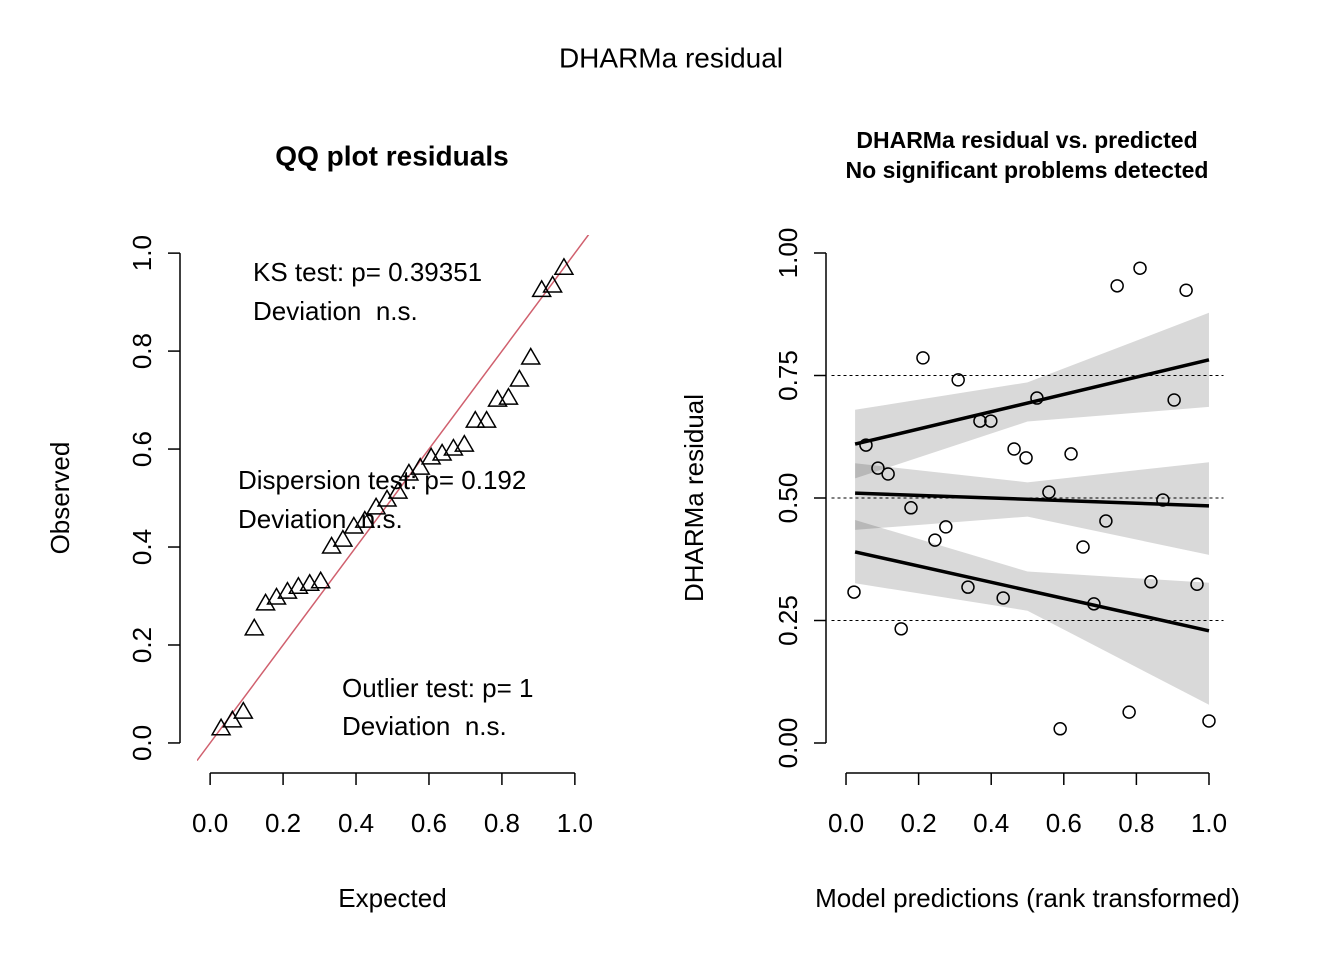  Describe the element at coordinates (671, 57) in the screenshot. I see `figure-title: DHARMa residual` at that location.